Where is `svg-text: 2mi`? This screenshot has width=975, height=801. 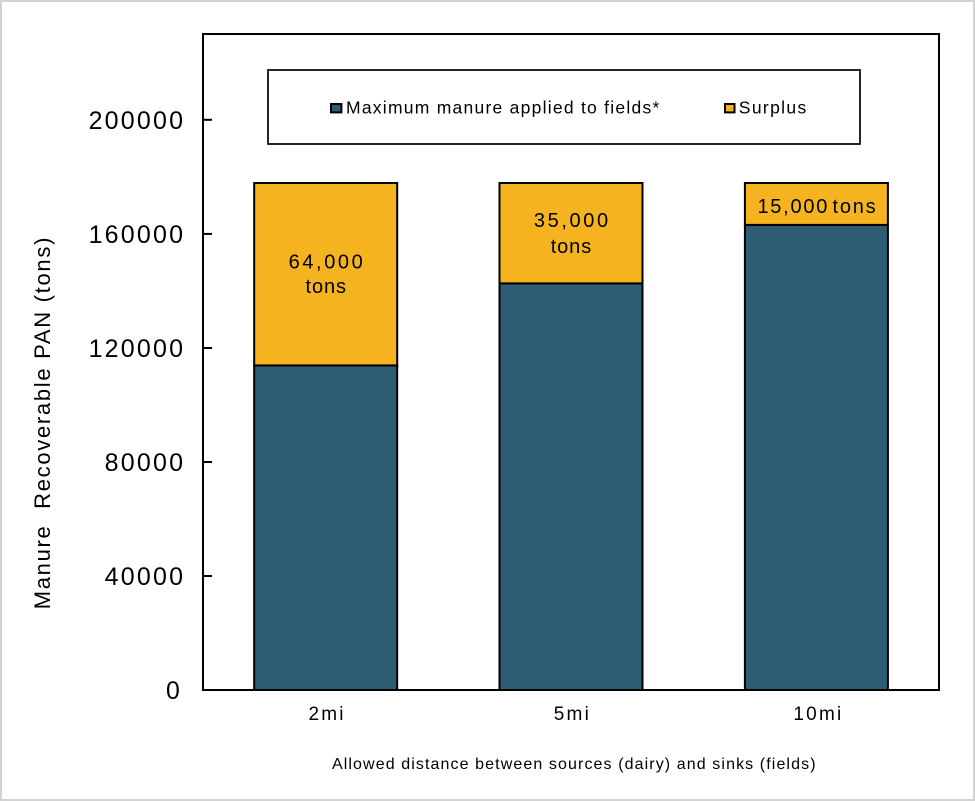 svg-text: 2mi is located at coordinates (326, 714).